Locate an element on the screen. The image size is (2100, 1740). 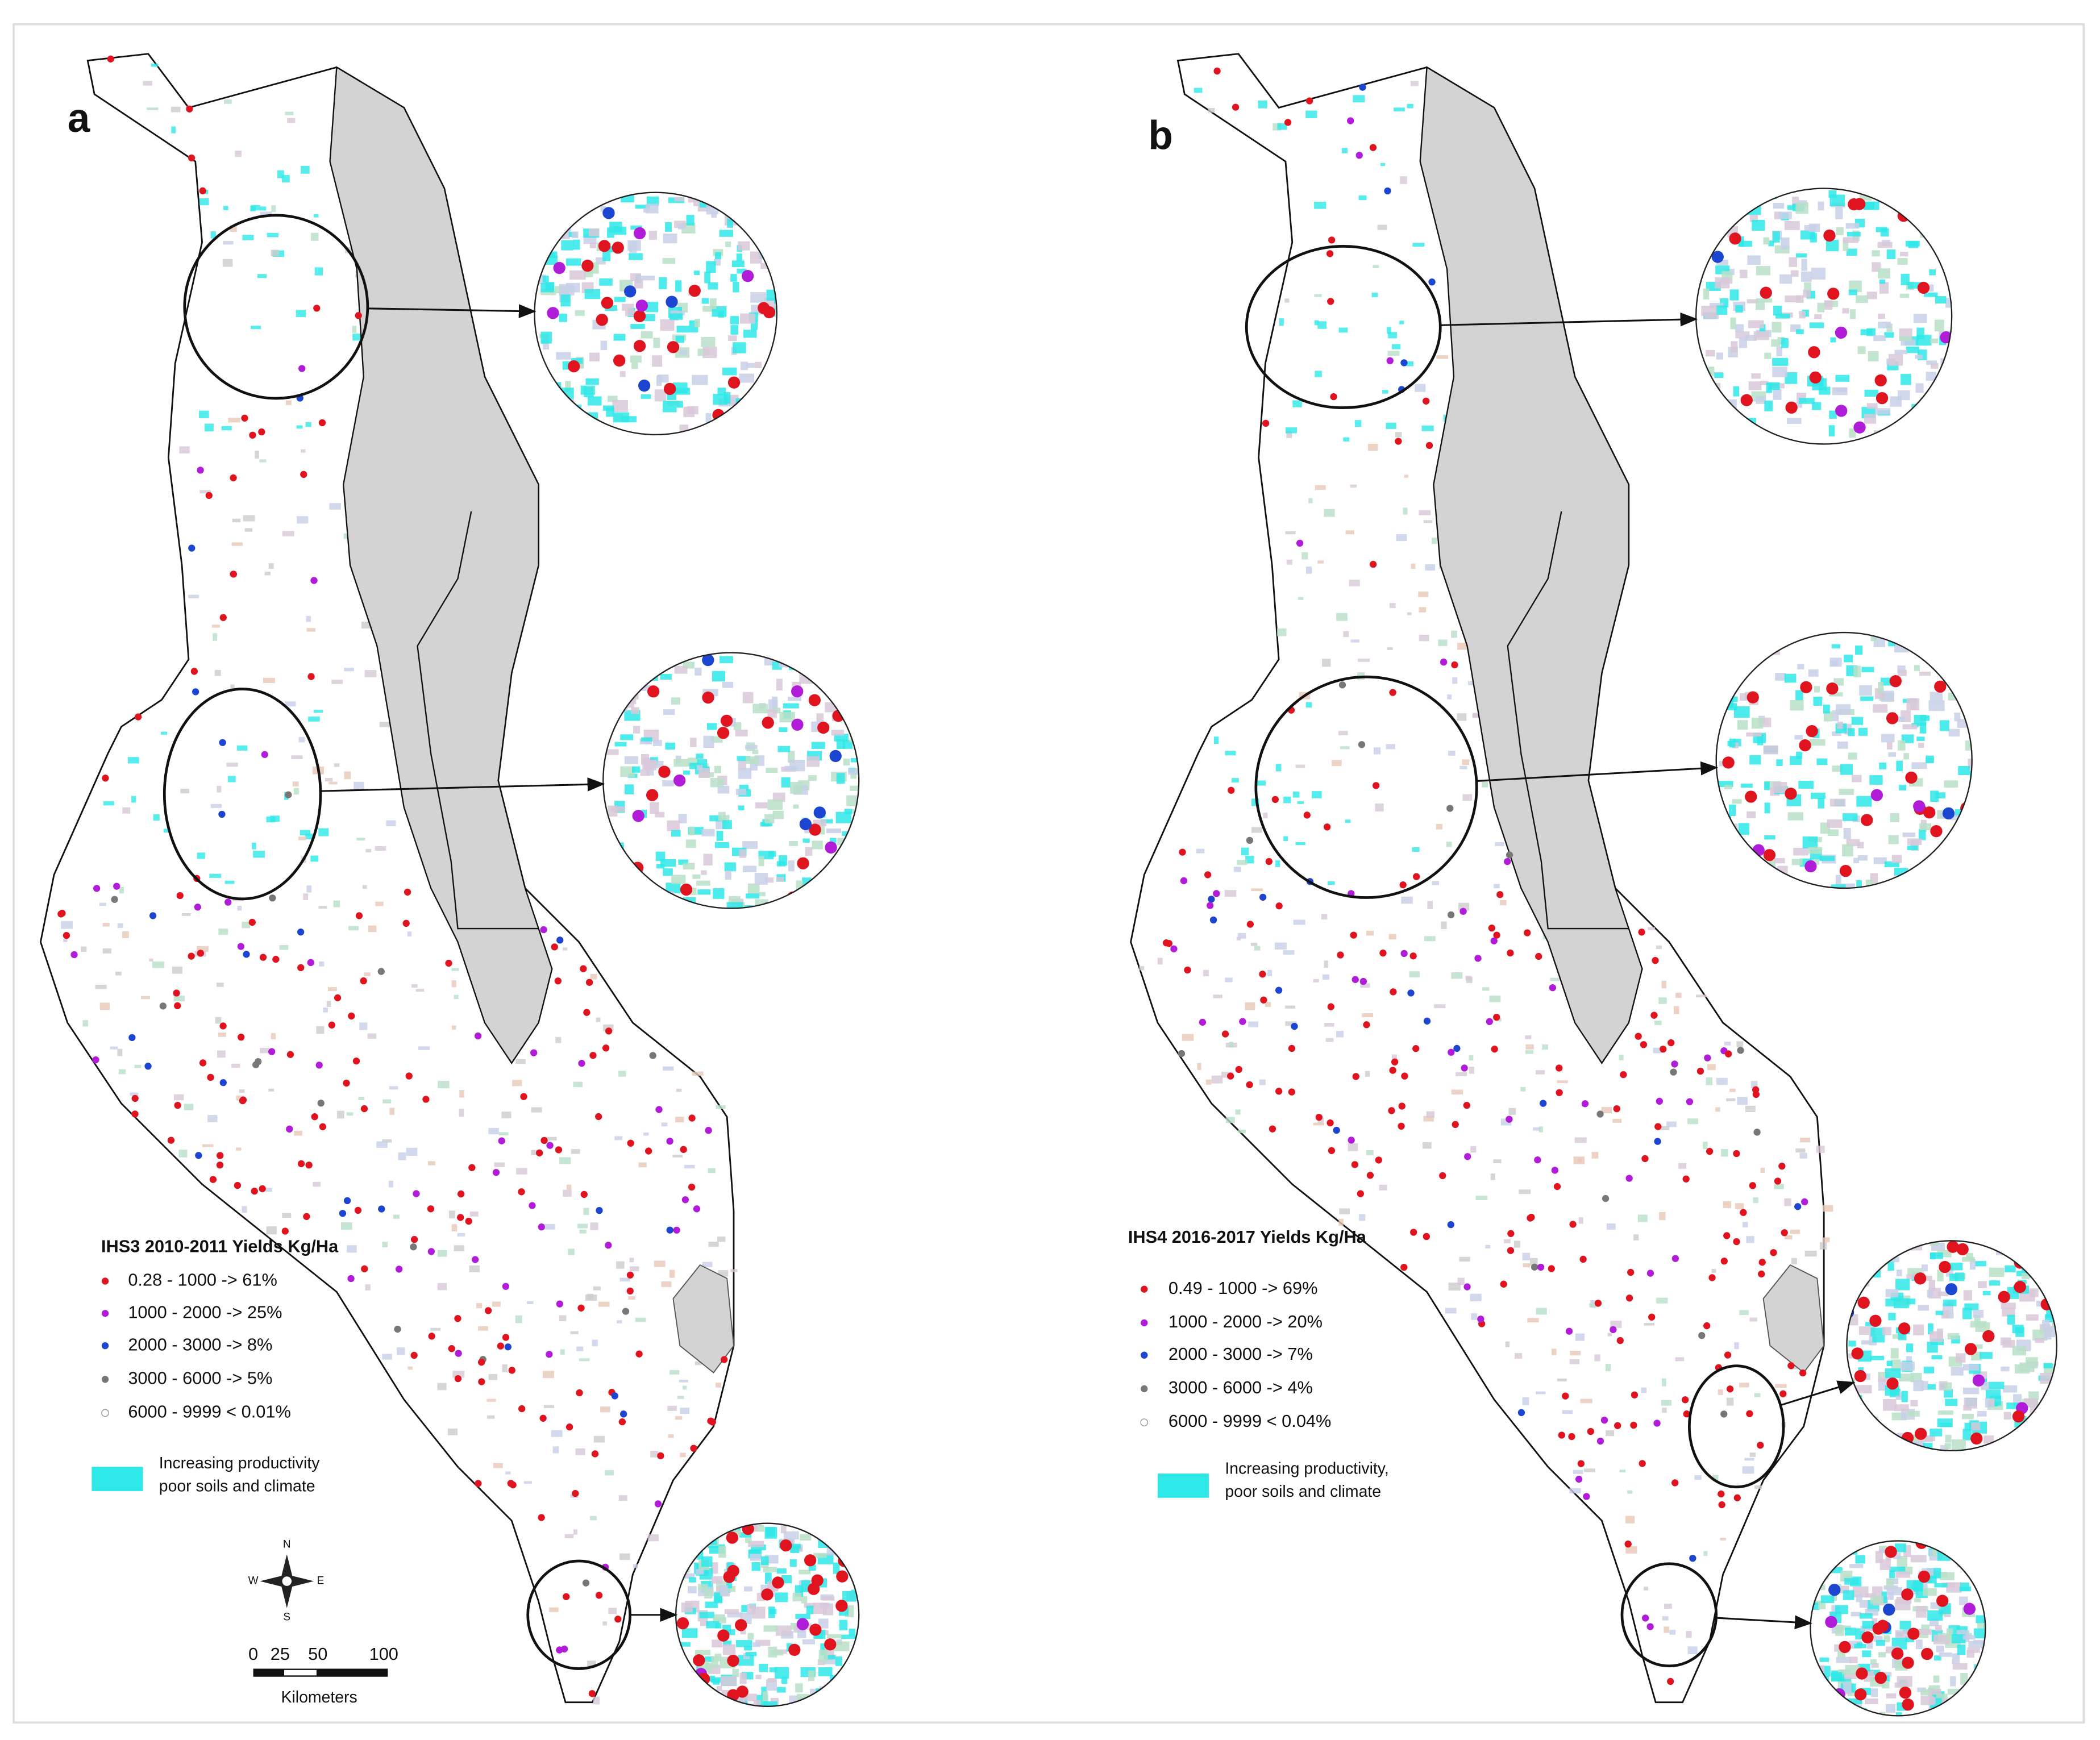
legend-swatch is located at coordinates (105, 1346).